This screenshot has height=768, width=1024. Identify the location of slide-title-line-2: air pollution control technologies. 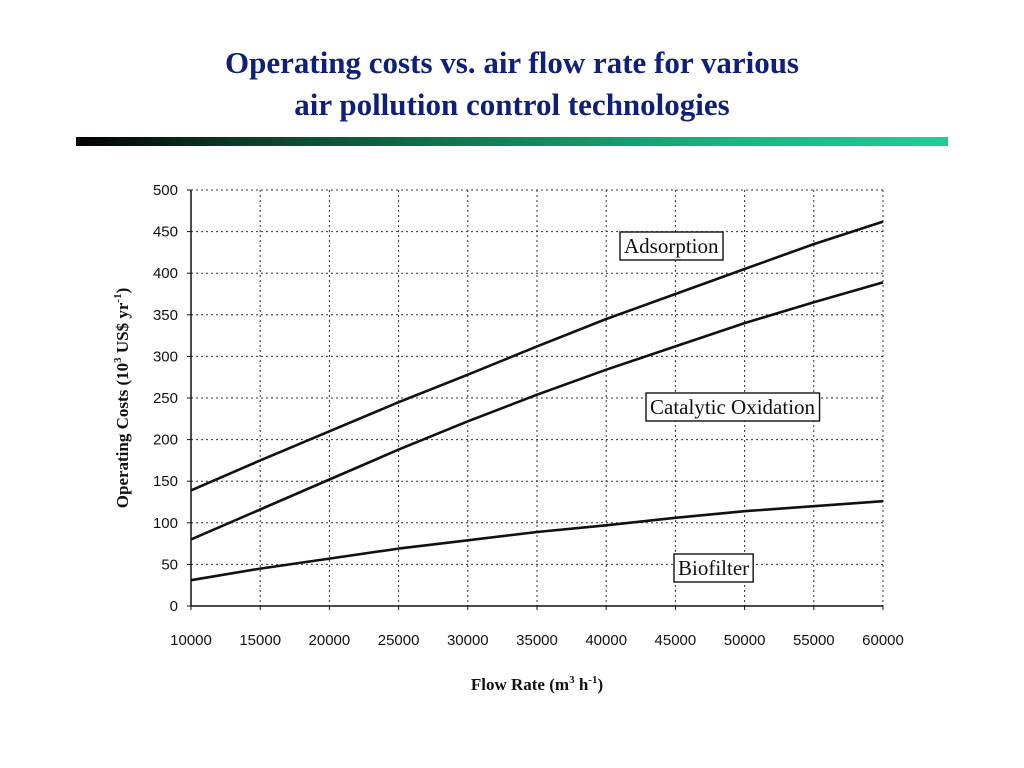
(512, 104).